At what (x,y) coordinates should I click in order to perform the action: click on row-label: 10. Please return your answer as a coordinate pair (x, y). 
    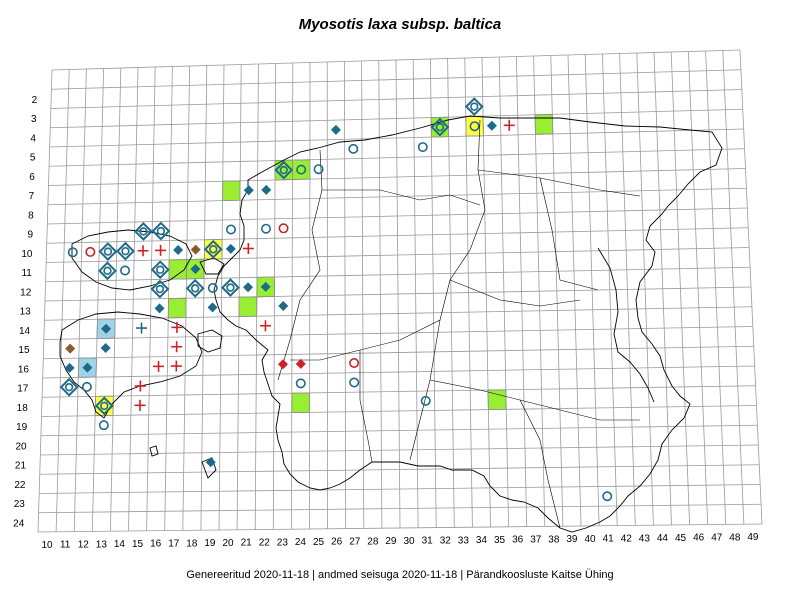
    Looking at the image, I should click on (27, 254).